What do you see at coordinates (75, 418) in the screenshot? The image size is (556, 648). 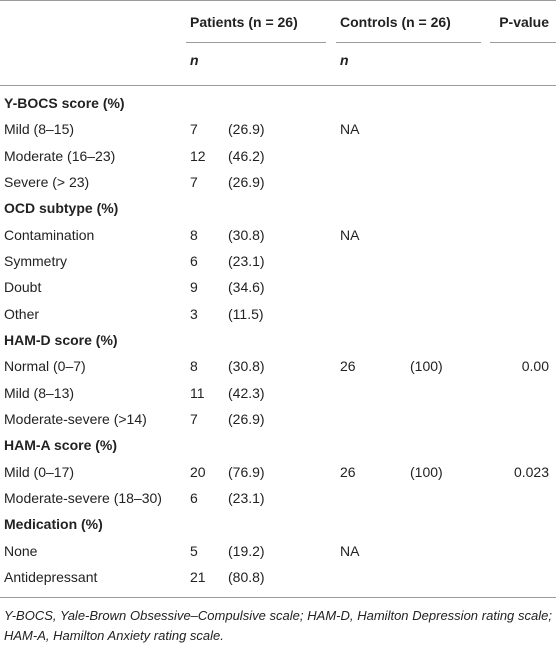 I see `row-label: Moderate-severe (>14)` at bounding box center [75, 418].